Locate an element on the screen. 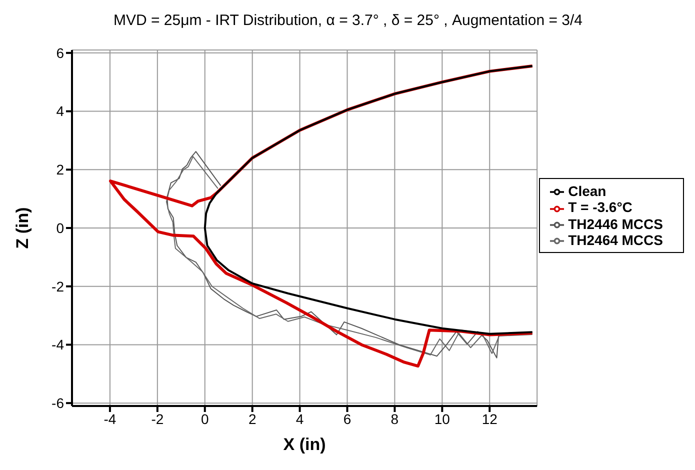 The width and height of the screenshot is (695, 470). x-tick-label: 4 is located at coordinates (300, 418).